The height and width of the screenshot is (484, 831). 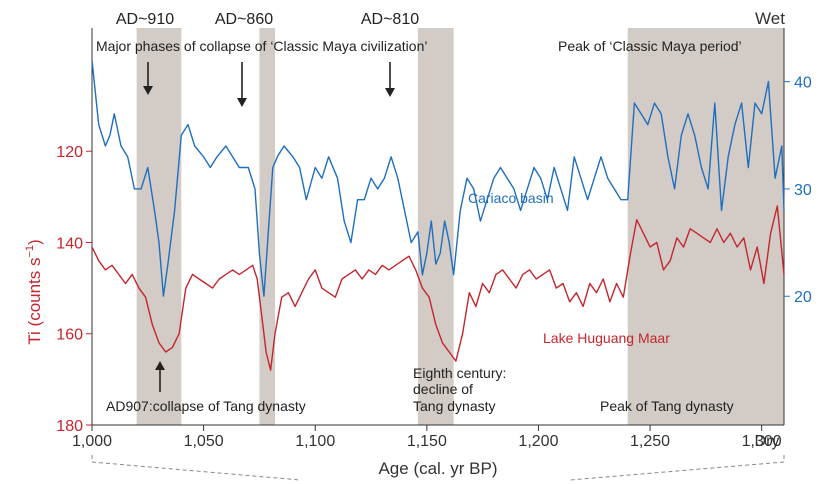 I want to click on eighth-century-line2: decline of, so click(x=443, y=389).